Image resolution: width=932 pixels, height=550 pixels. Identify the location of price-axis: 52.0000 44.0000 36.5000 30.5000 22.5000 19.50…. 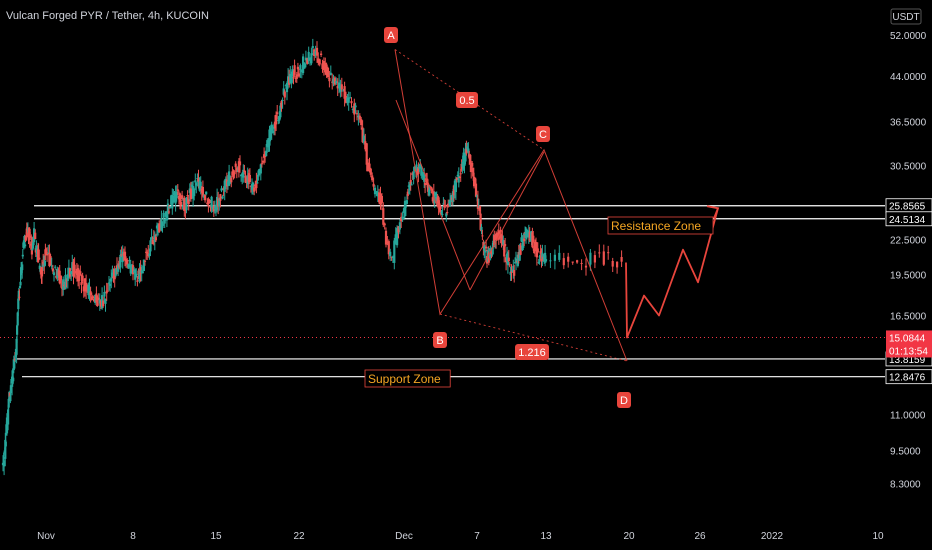
(908, 275).